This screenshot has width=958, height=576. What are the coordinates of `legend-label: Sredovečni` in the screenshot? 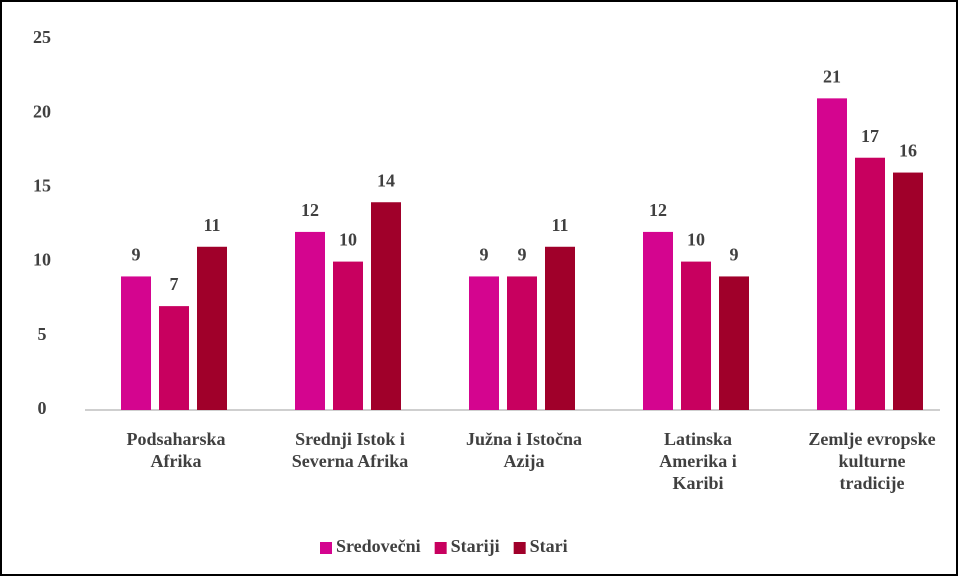 It's located at (378, 546).